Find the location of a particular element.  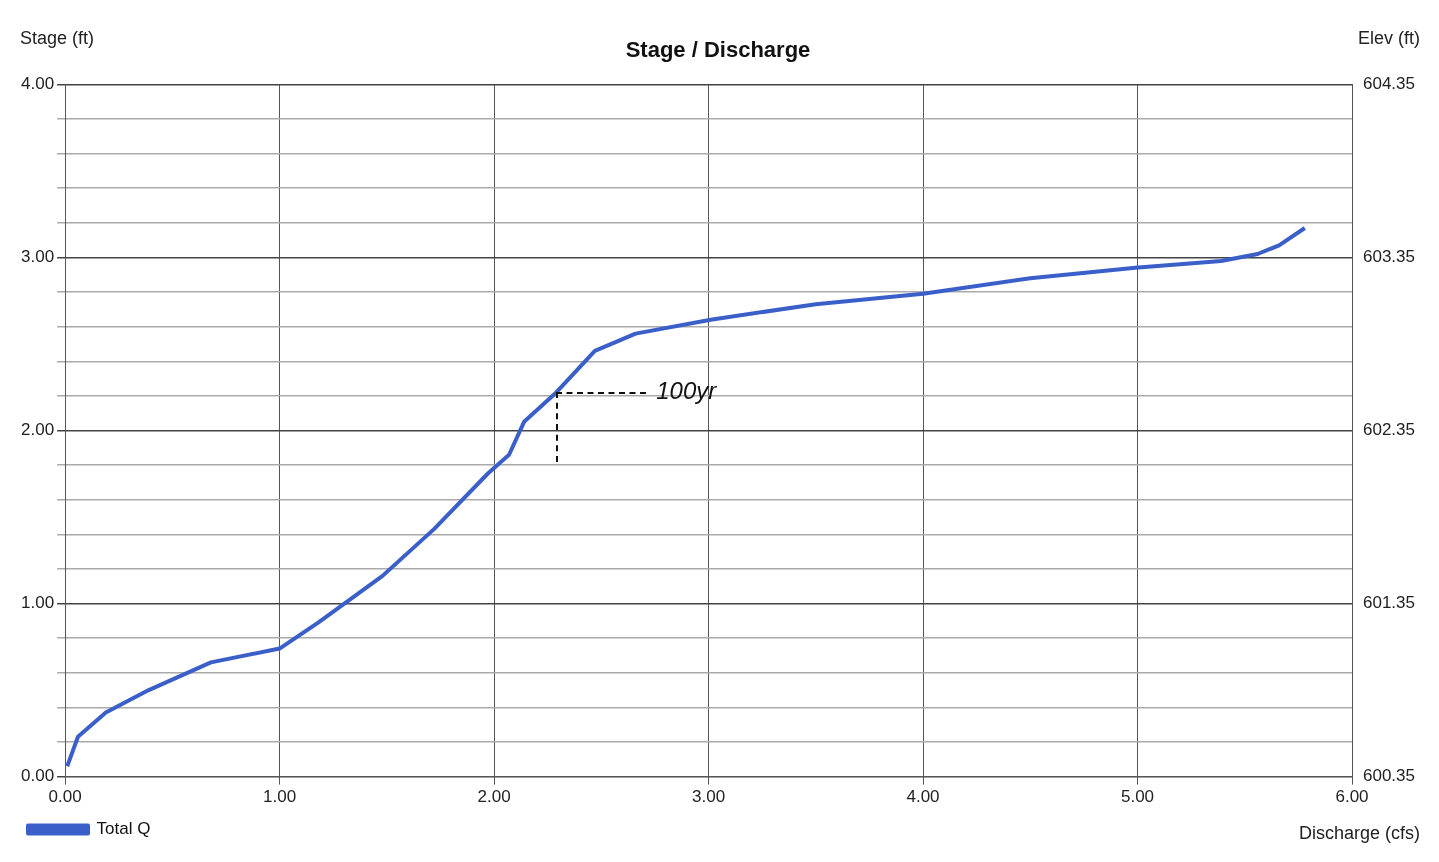

y-axis-title: Stage (ft) is located at coordinates (57, 38).